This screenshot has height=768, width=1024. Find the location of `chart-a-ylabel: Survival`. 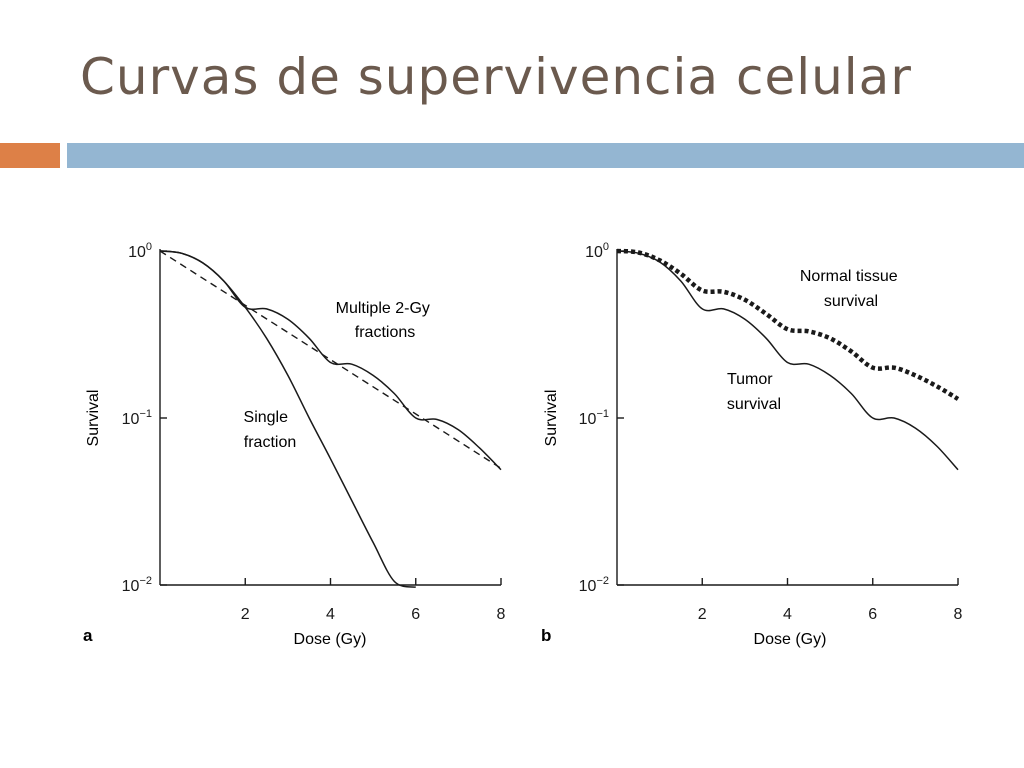

chart-a-ylabel: Survival is located at coordinates (93, 418).